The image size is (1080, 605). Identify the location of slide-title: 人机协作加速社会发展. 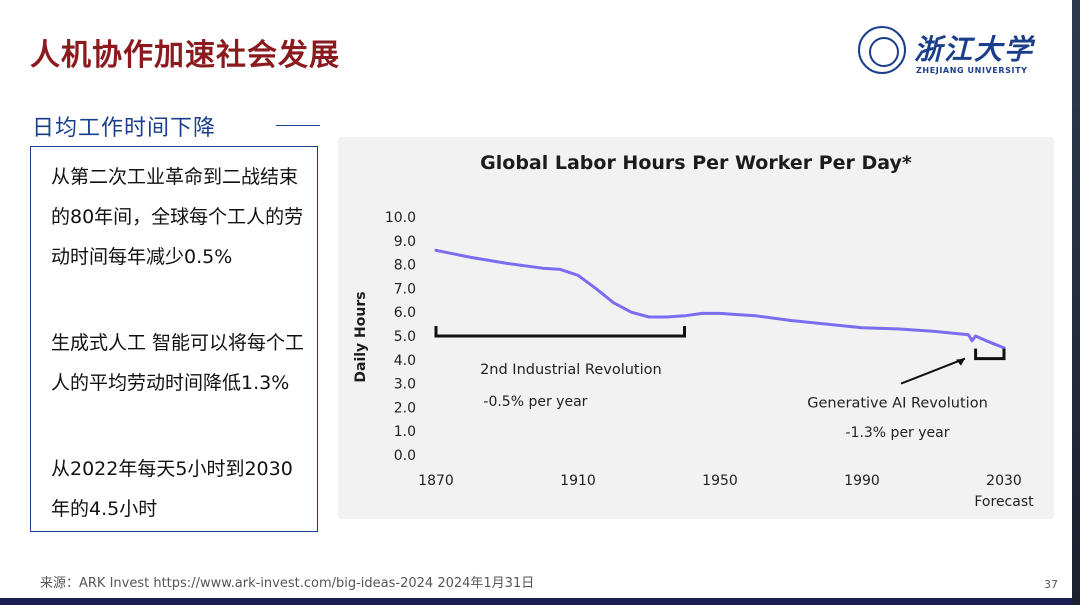
(185, 55).